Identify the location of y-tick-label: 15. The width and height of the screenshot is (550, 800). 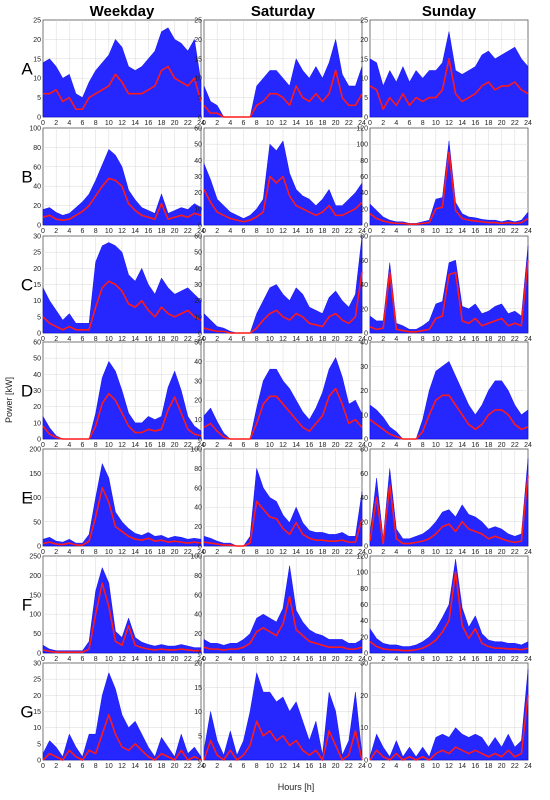
(198, 59).